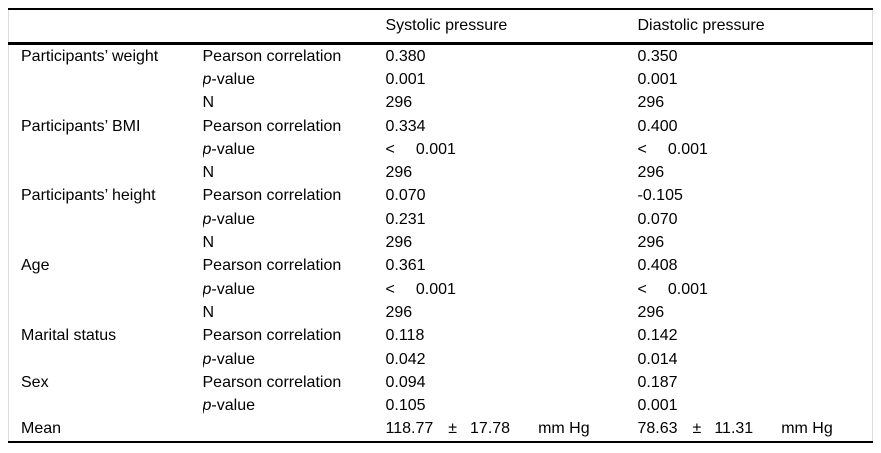 This screenshot has height=453, width=881. I want to click on variable-label: Participants’ weight, so click(90, 56).